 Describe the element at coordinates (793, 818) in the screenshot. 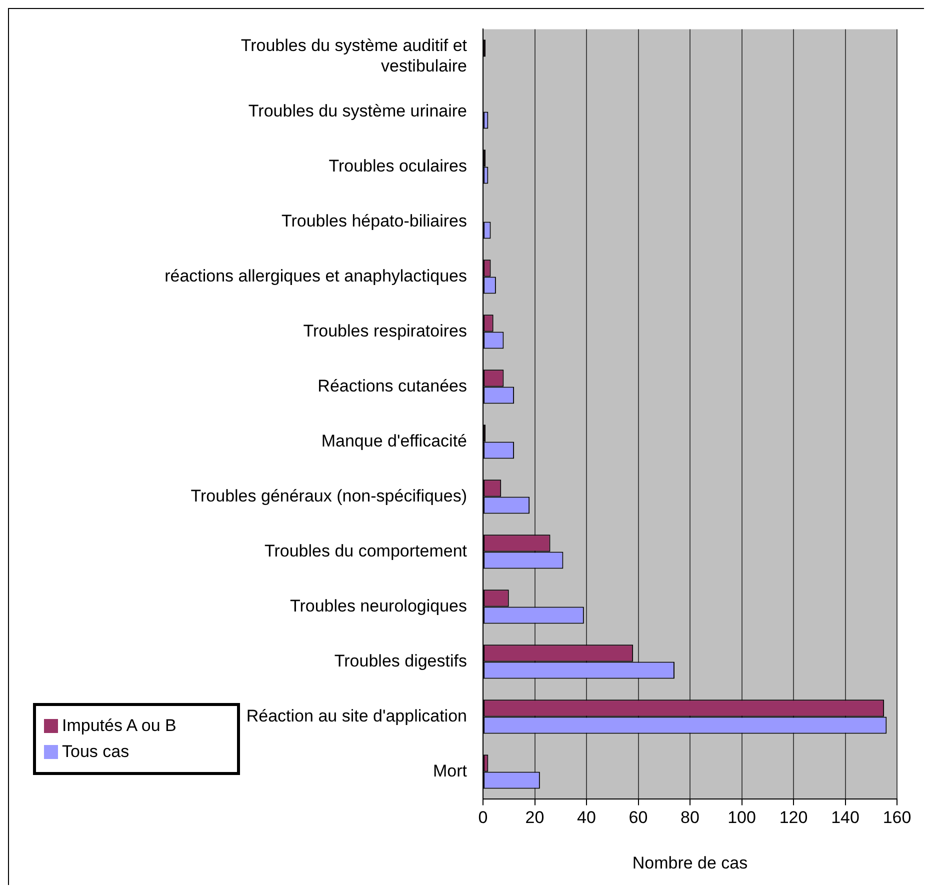

I see `x-tick-label: 120` at that location.